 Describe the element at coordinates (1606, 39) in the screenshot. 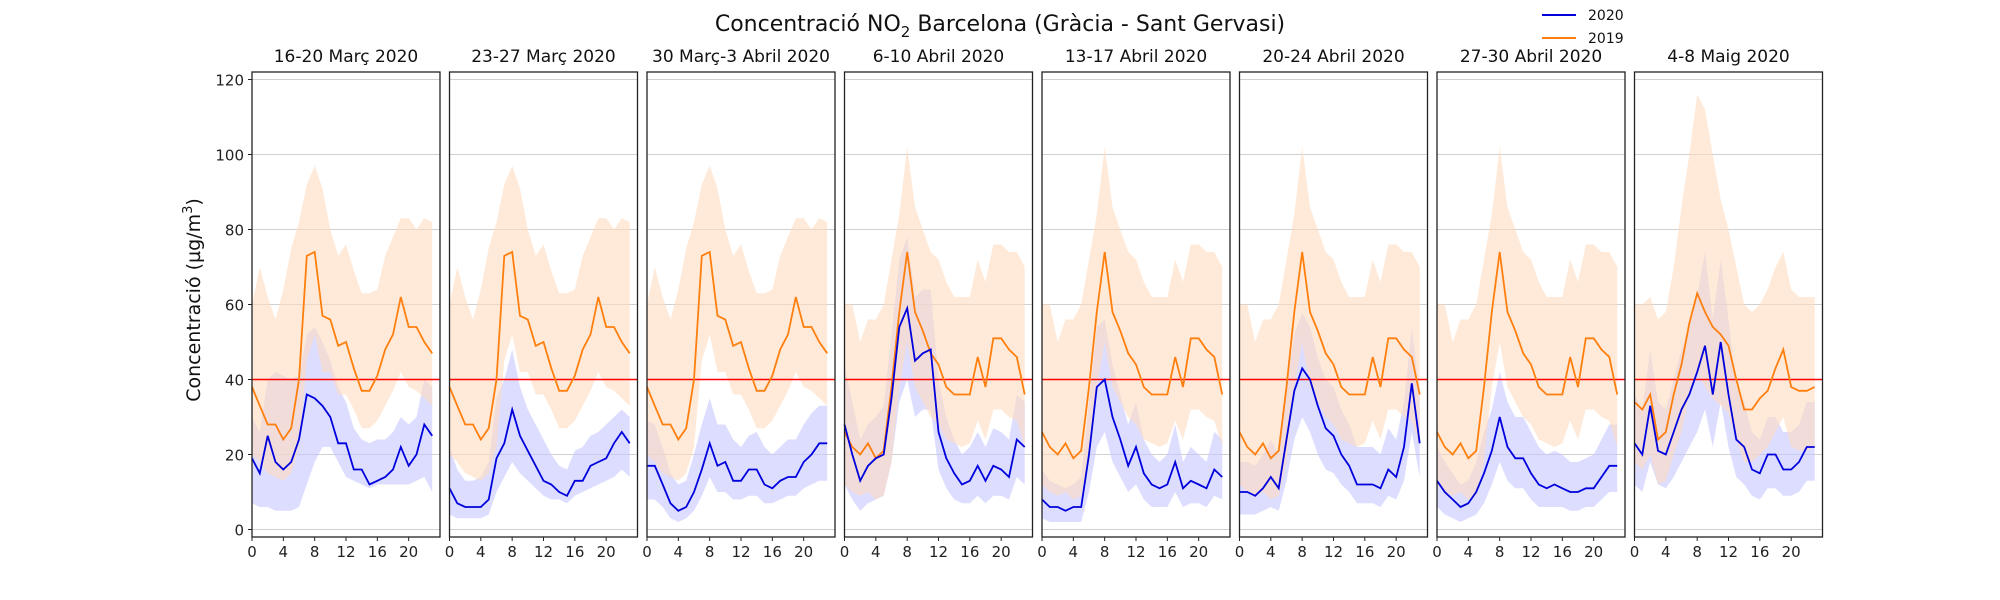

I see `legend-label-2019: 2019` at that location.